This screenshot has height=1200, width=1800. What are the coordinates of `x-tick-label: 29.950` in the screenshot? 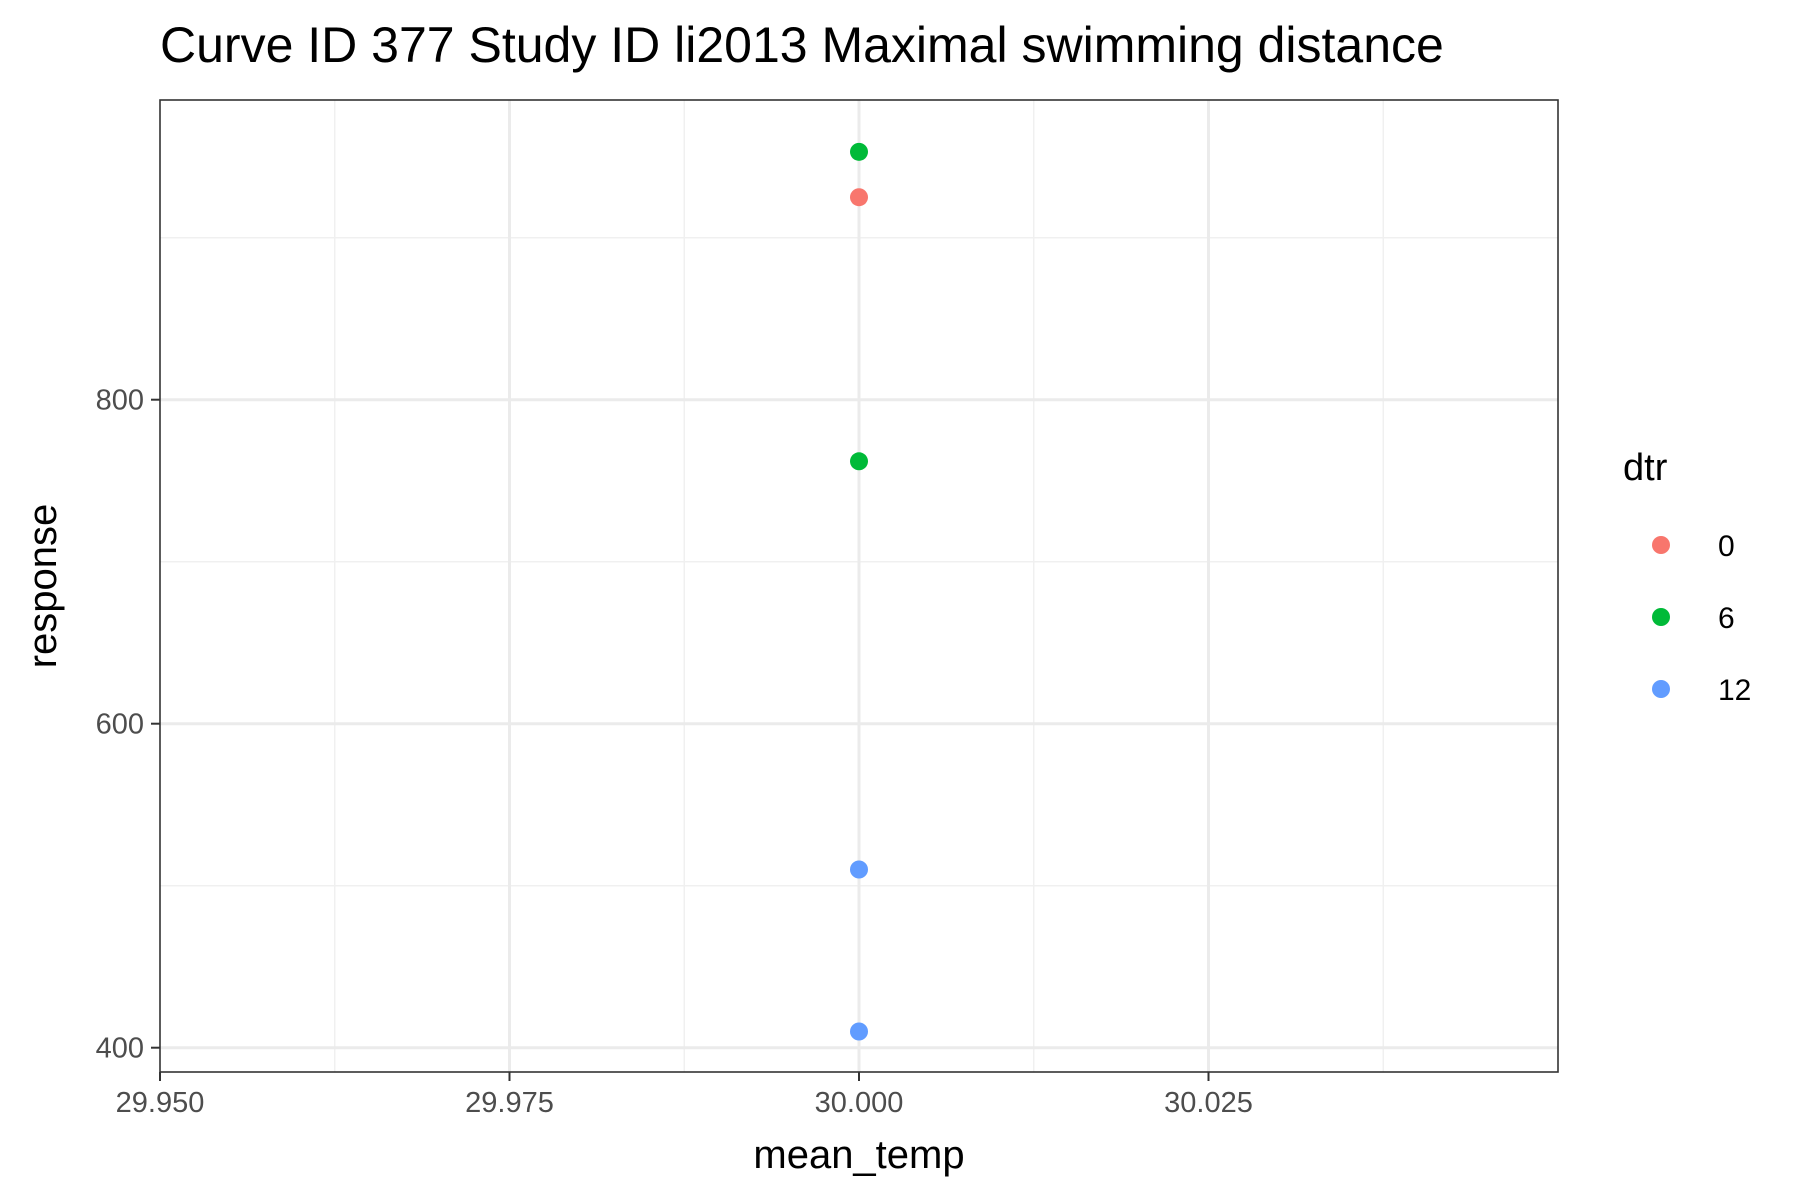 It's located at (160, 1103).